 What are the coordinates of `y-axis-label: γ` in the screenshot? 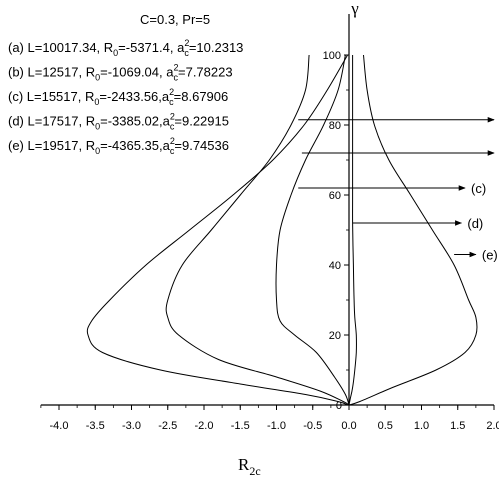 It's located at (354, 9).